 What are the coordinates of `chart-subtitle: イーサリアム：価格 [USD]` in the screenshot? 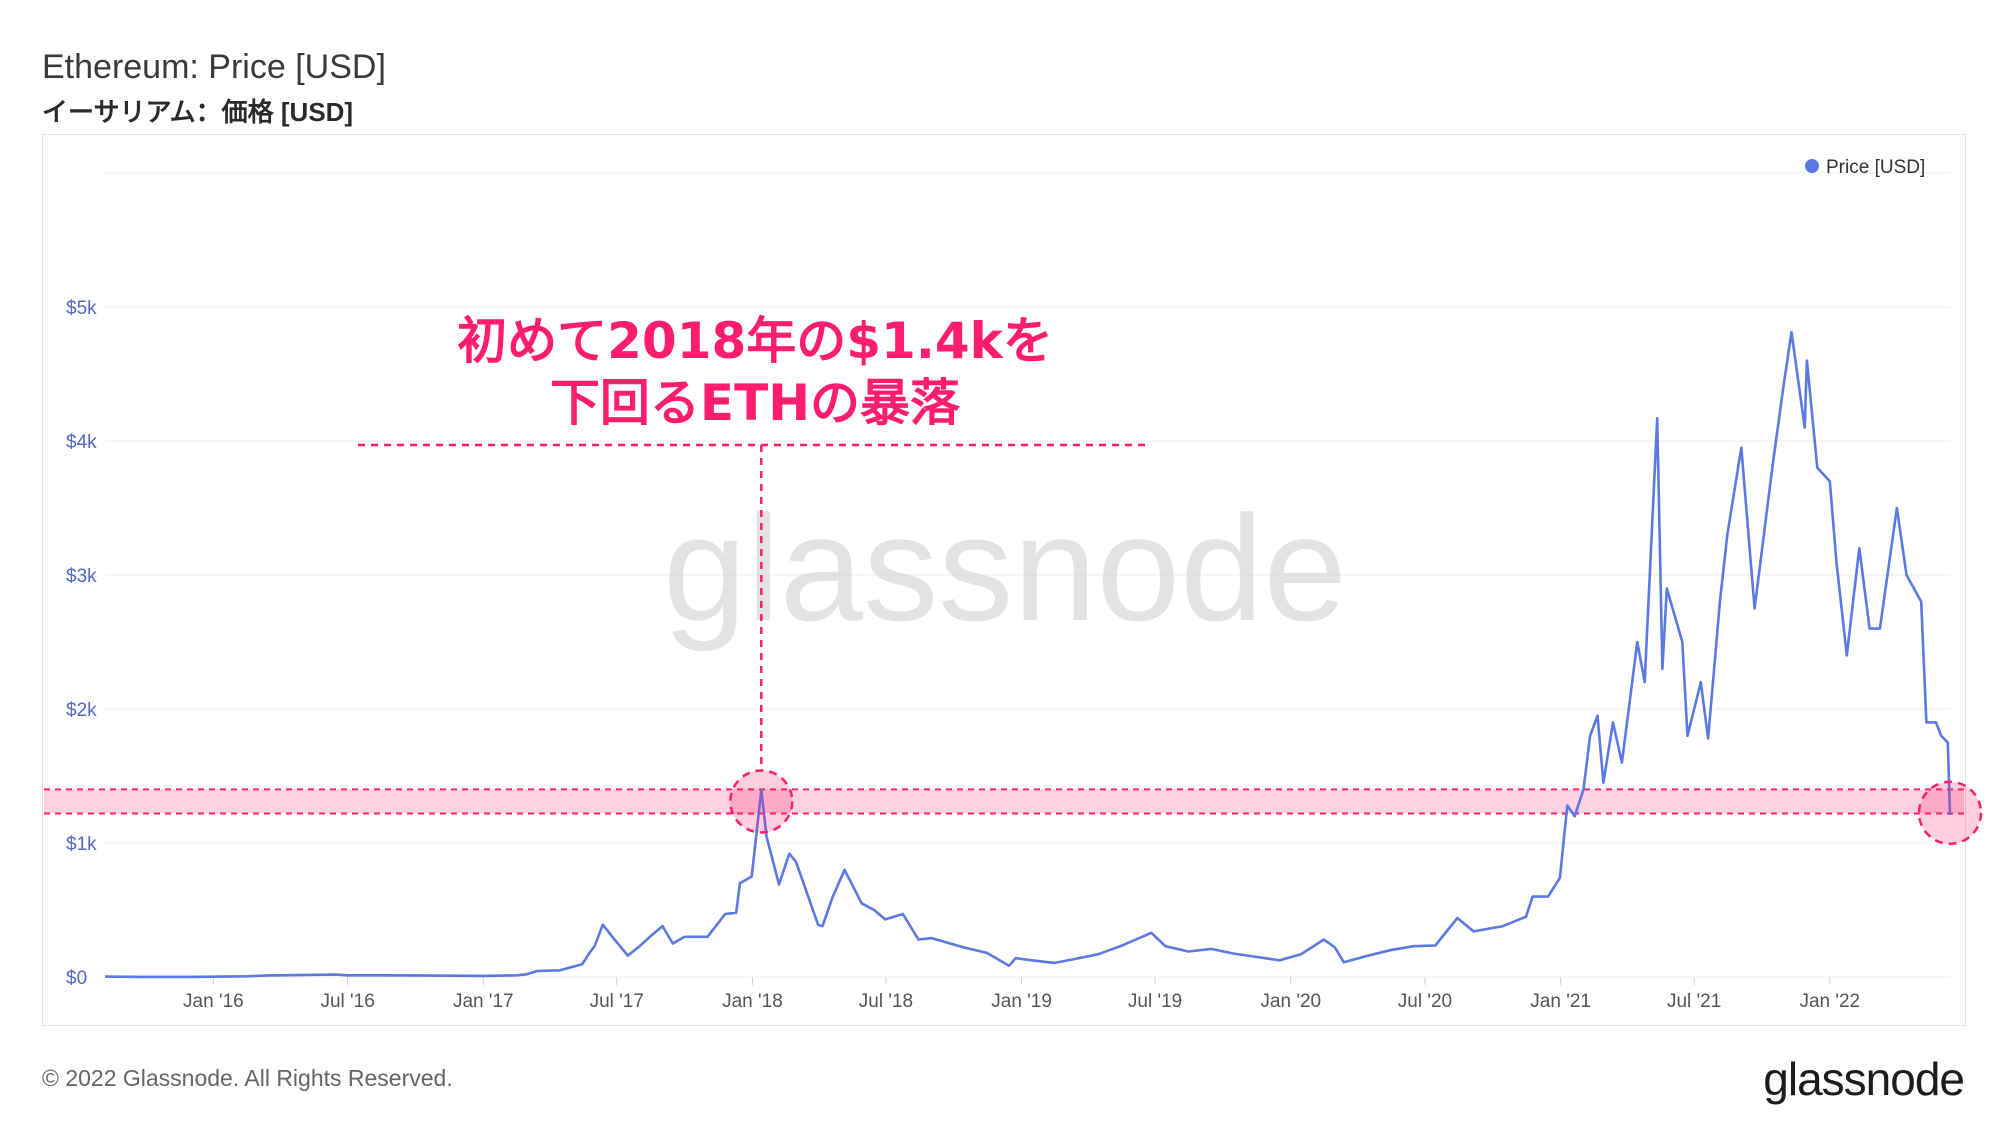 It's located at (198, 112).